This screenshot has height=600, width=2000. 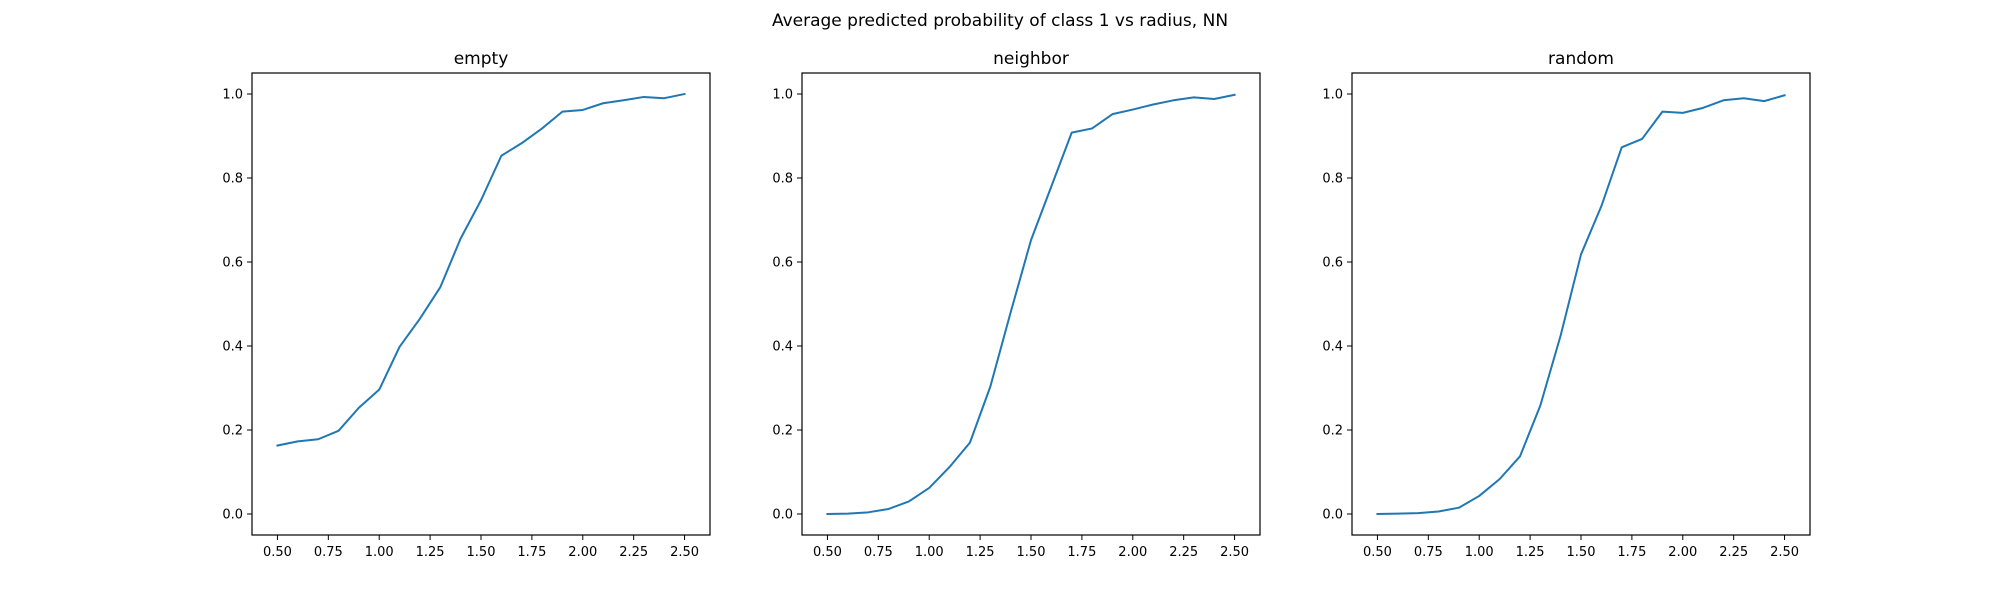 What do you see at coordinates (481, 59) in the screenshot?
I see `panel-title: empty` at bounding box center [481, 59].